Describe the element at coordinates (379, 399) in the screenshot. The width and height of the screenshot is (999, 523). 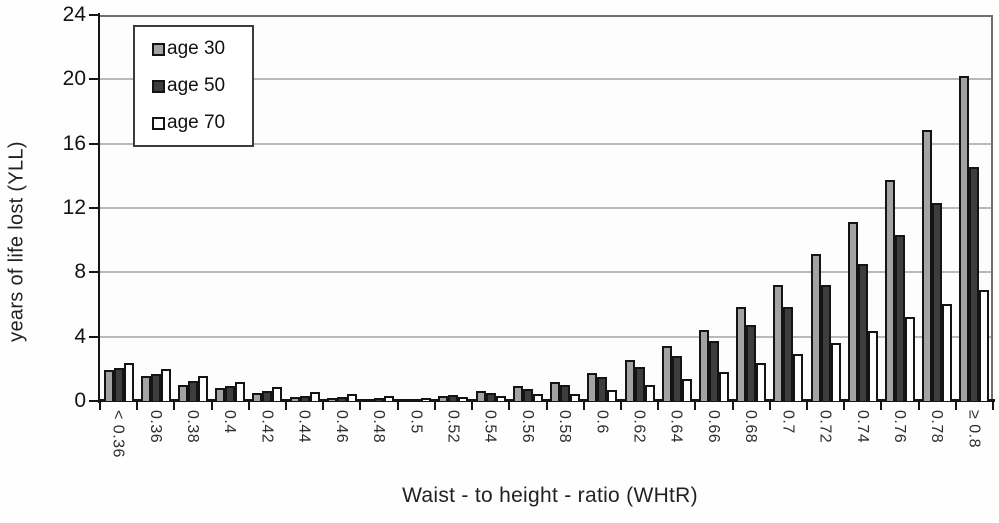
I see `bar-age-50-0.48` at that location.